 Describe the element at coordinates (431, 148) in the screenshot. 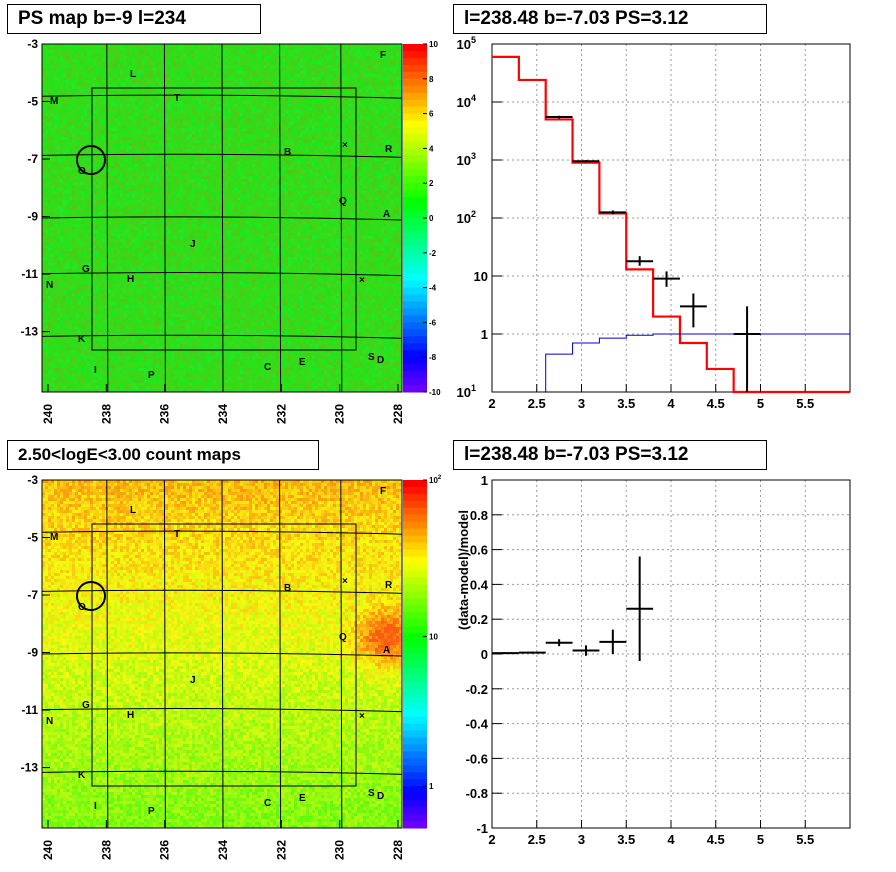

I see `colorbar-tick-label: 4` at that location.